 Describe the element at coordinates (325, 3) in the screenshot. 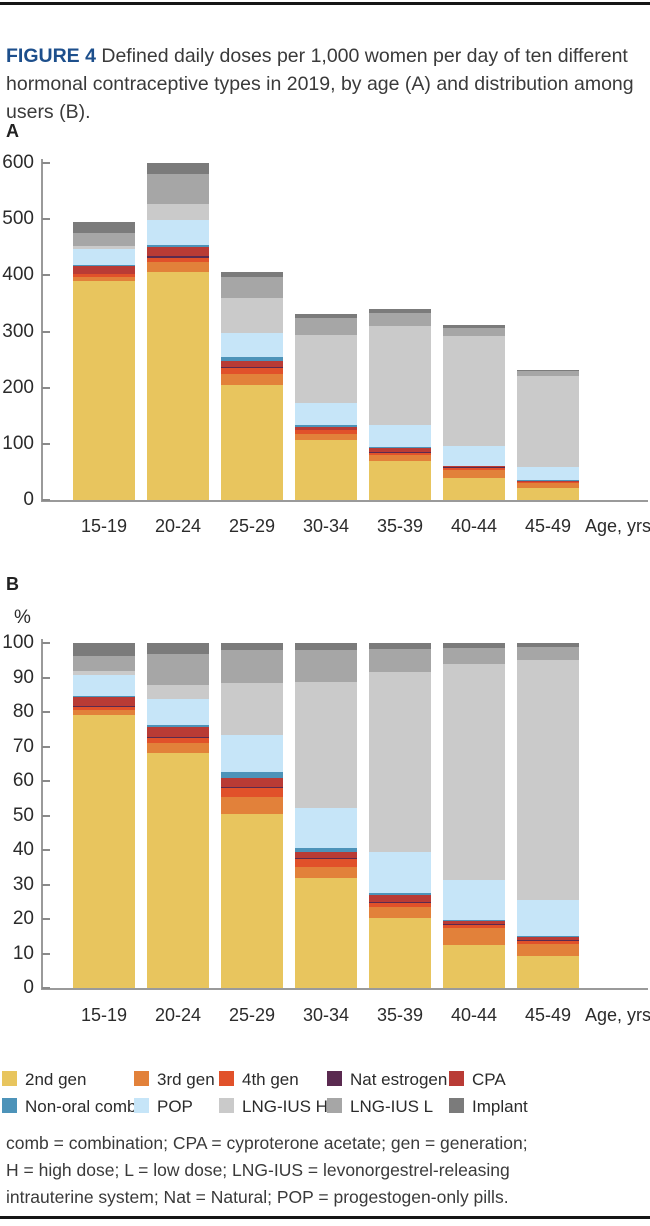

I see `top-rule` at that location.